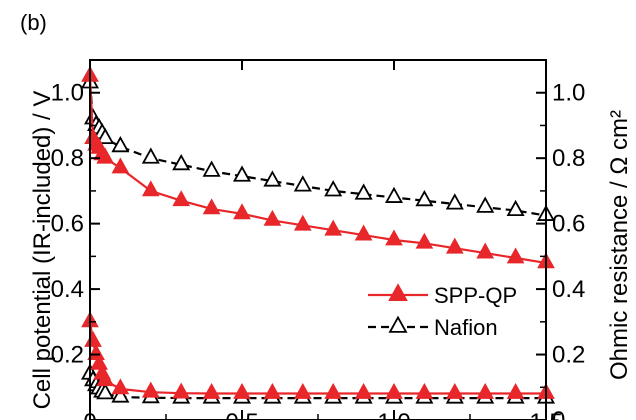 This screenshot has height=420, width=636. Describe the element at coordinates (568, 355) in the screenshot. I see `y-tick-label-right: 0.2` at that location.